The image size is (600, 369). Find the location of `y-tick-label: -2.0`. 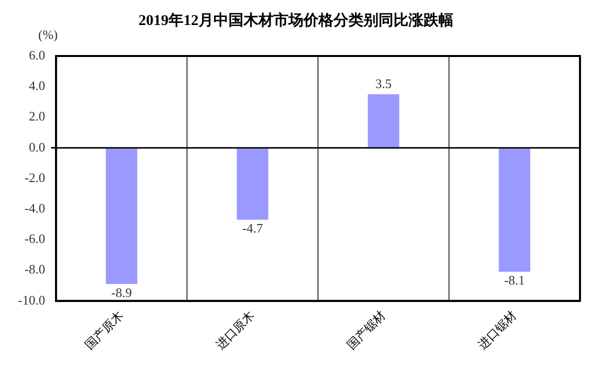

y-tick-label: -2.0 is located at coordinates (35, 177).